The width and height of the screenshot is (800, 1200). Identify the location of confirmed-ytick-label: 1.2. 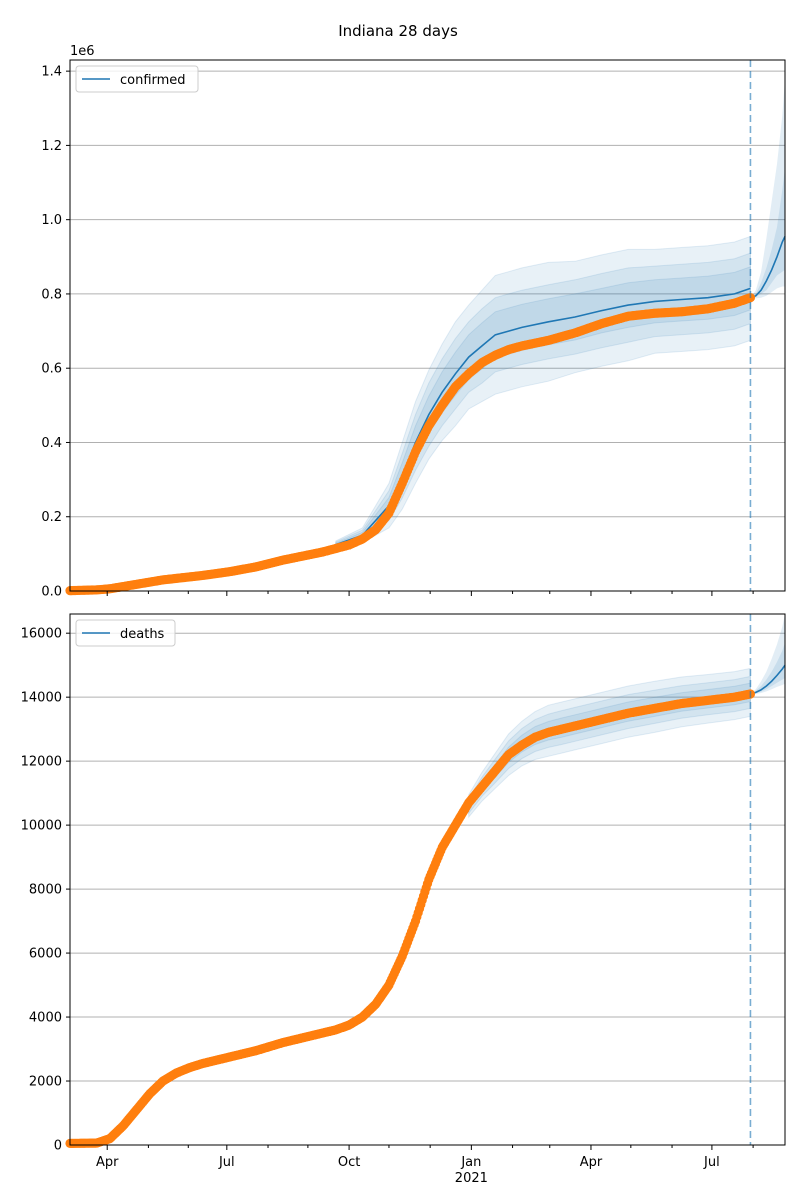
(51, 146).